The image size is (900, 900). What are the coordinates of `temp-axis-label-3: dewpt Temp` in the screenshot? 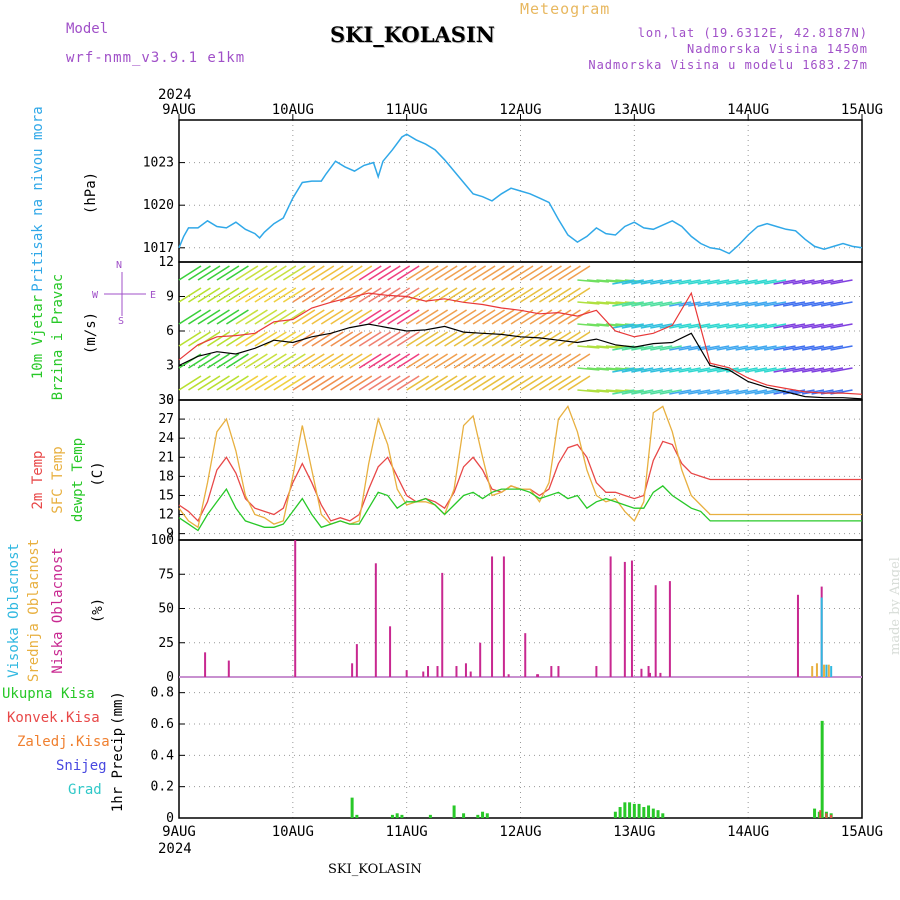 It's located at (78, 480).